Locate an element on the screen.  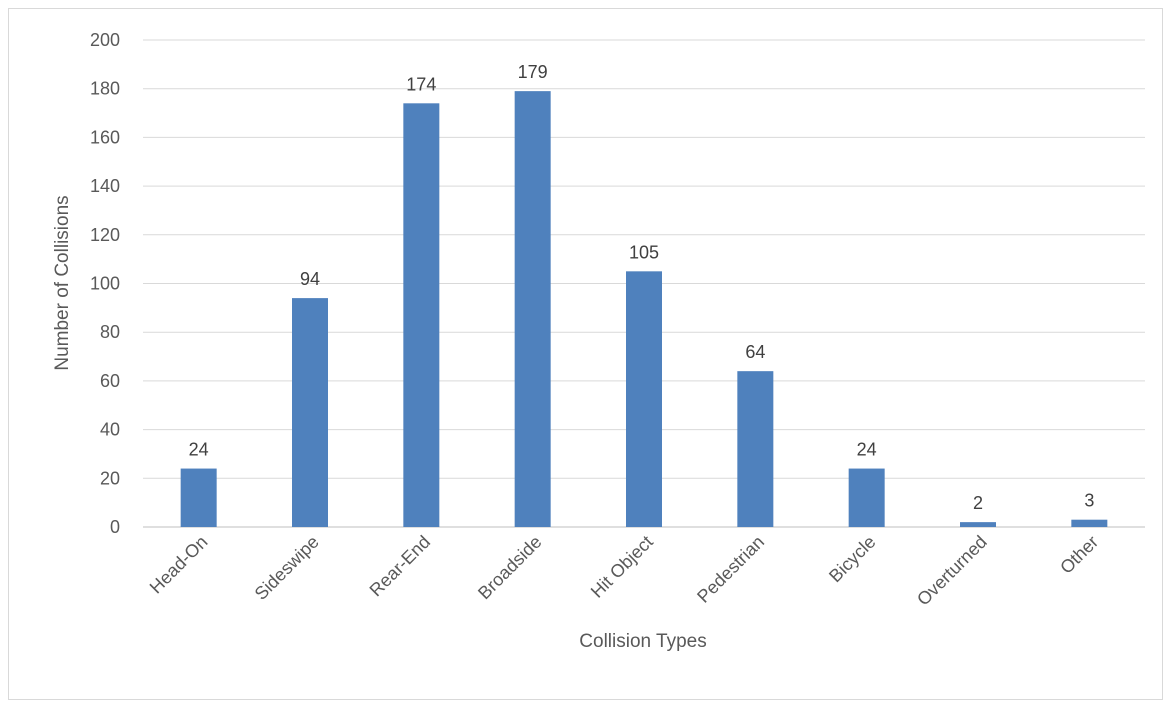
x-axis-title: Collision Types is located at coordinates (642, 641).